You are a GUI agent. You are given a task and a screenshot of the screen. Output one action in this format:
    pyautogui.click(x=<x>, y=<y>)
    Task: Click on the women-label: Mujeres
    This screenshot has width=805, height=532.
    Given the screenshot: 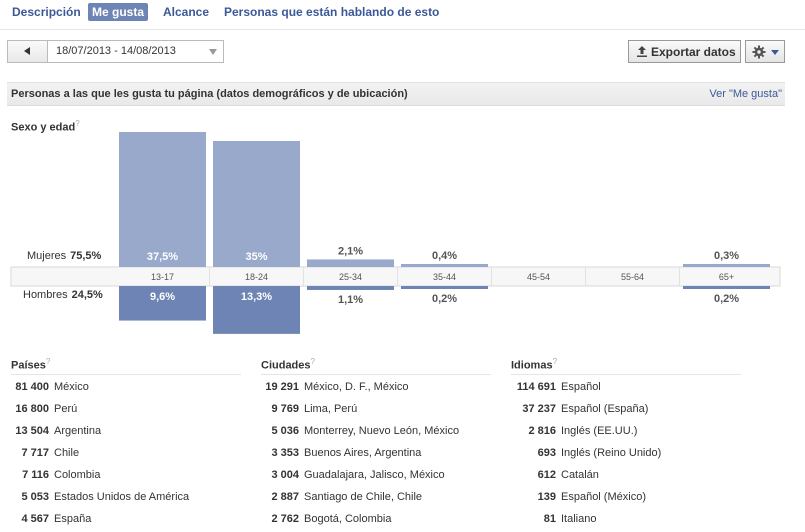 What is the action you would take?
    pyautogui.click(x=47, y=256)
    